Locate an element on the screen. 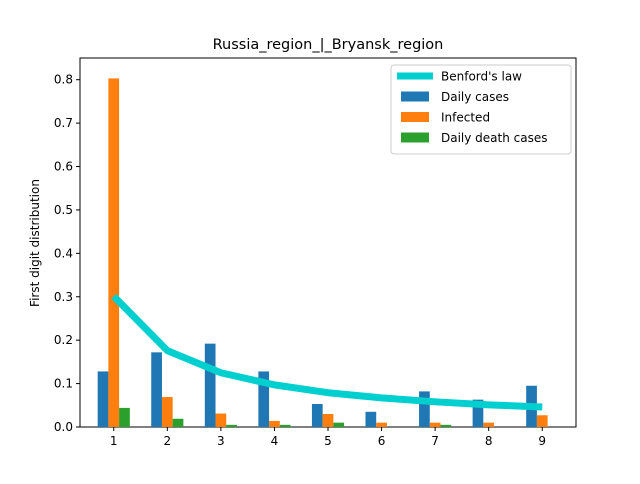 This screenshot has height=484, width=640. legend-frame is located at coordinates (481, 109).